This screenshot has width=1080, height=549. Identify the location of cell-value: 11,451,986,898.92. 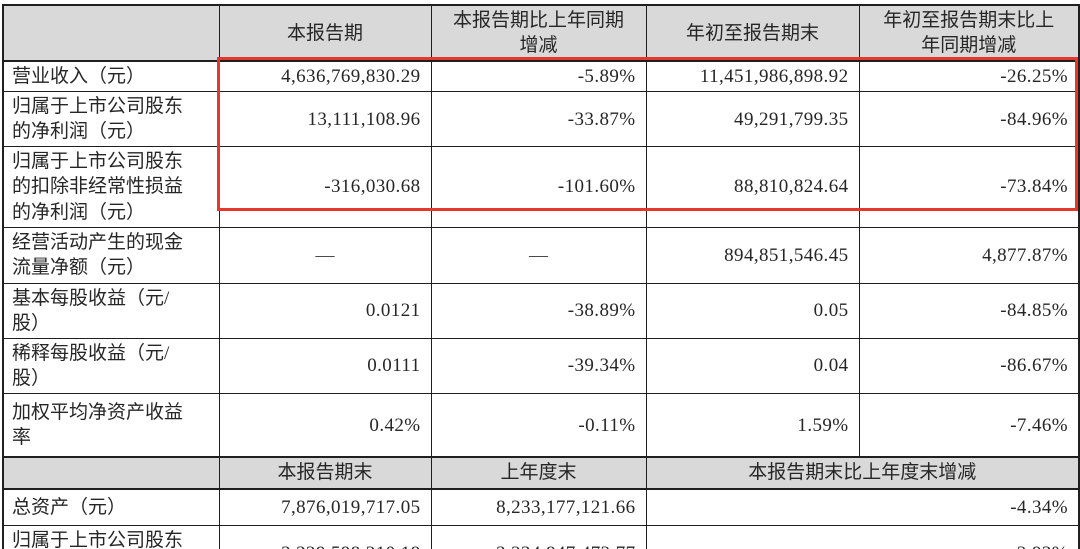
(752, 76).